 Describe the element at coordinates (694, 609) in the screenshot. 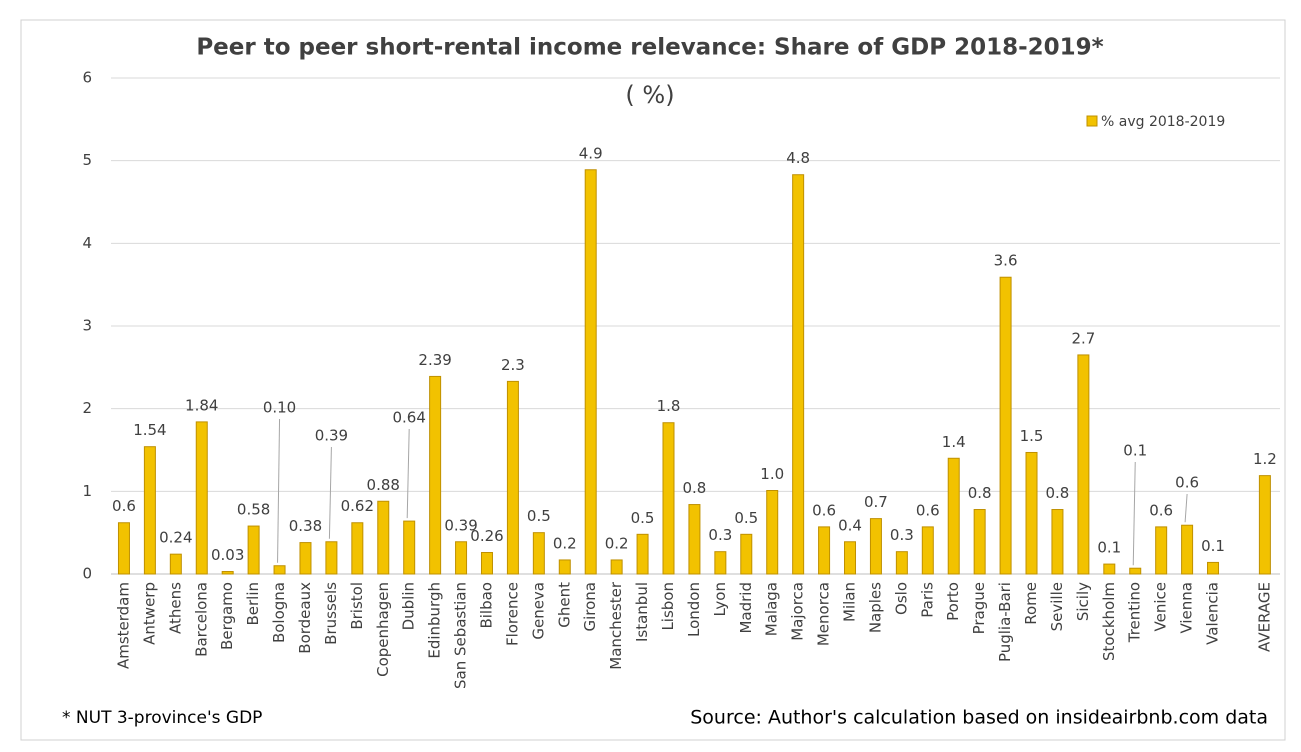

I see `x-tick-label: London` at that location.